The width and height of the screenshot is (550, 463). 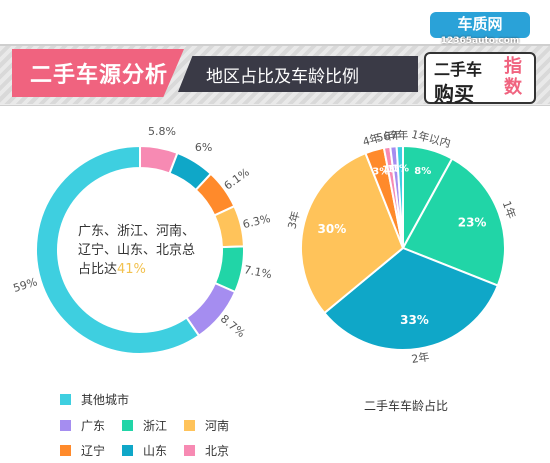 I want to click on logo-url: 12365auto.com, so click(x=480, y=41).